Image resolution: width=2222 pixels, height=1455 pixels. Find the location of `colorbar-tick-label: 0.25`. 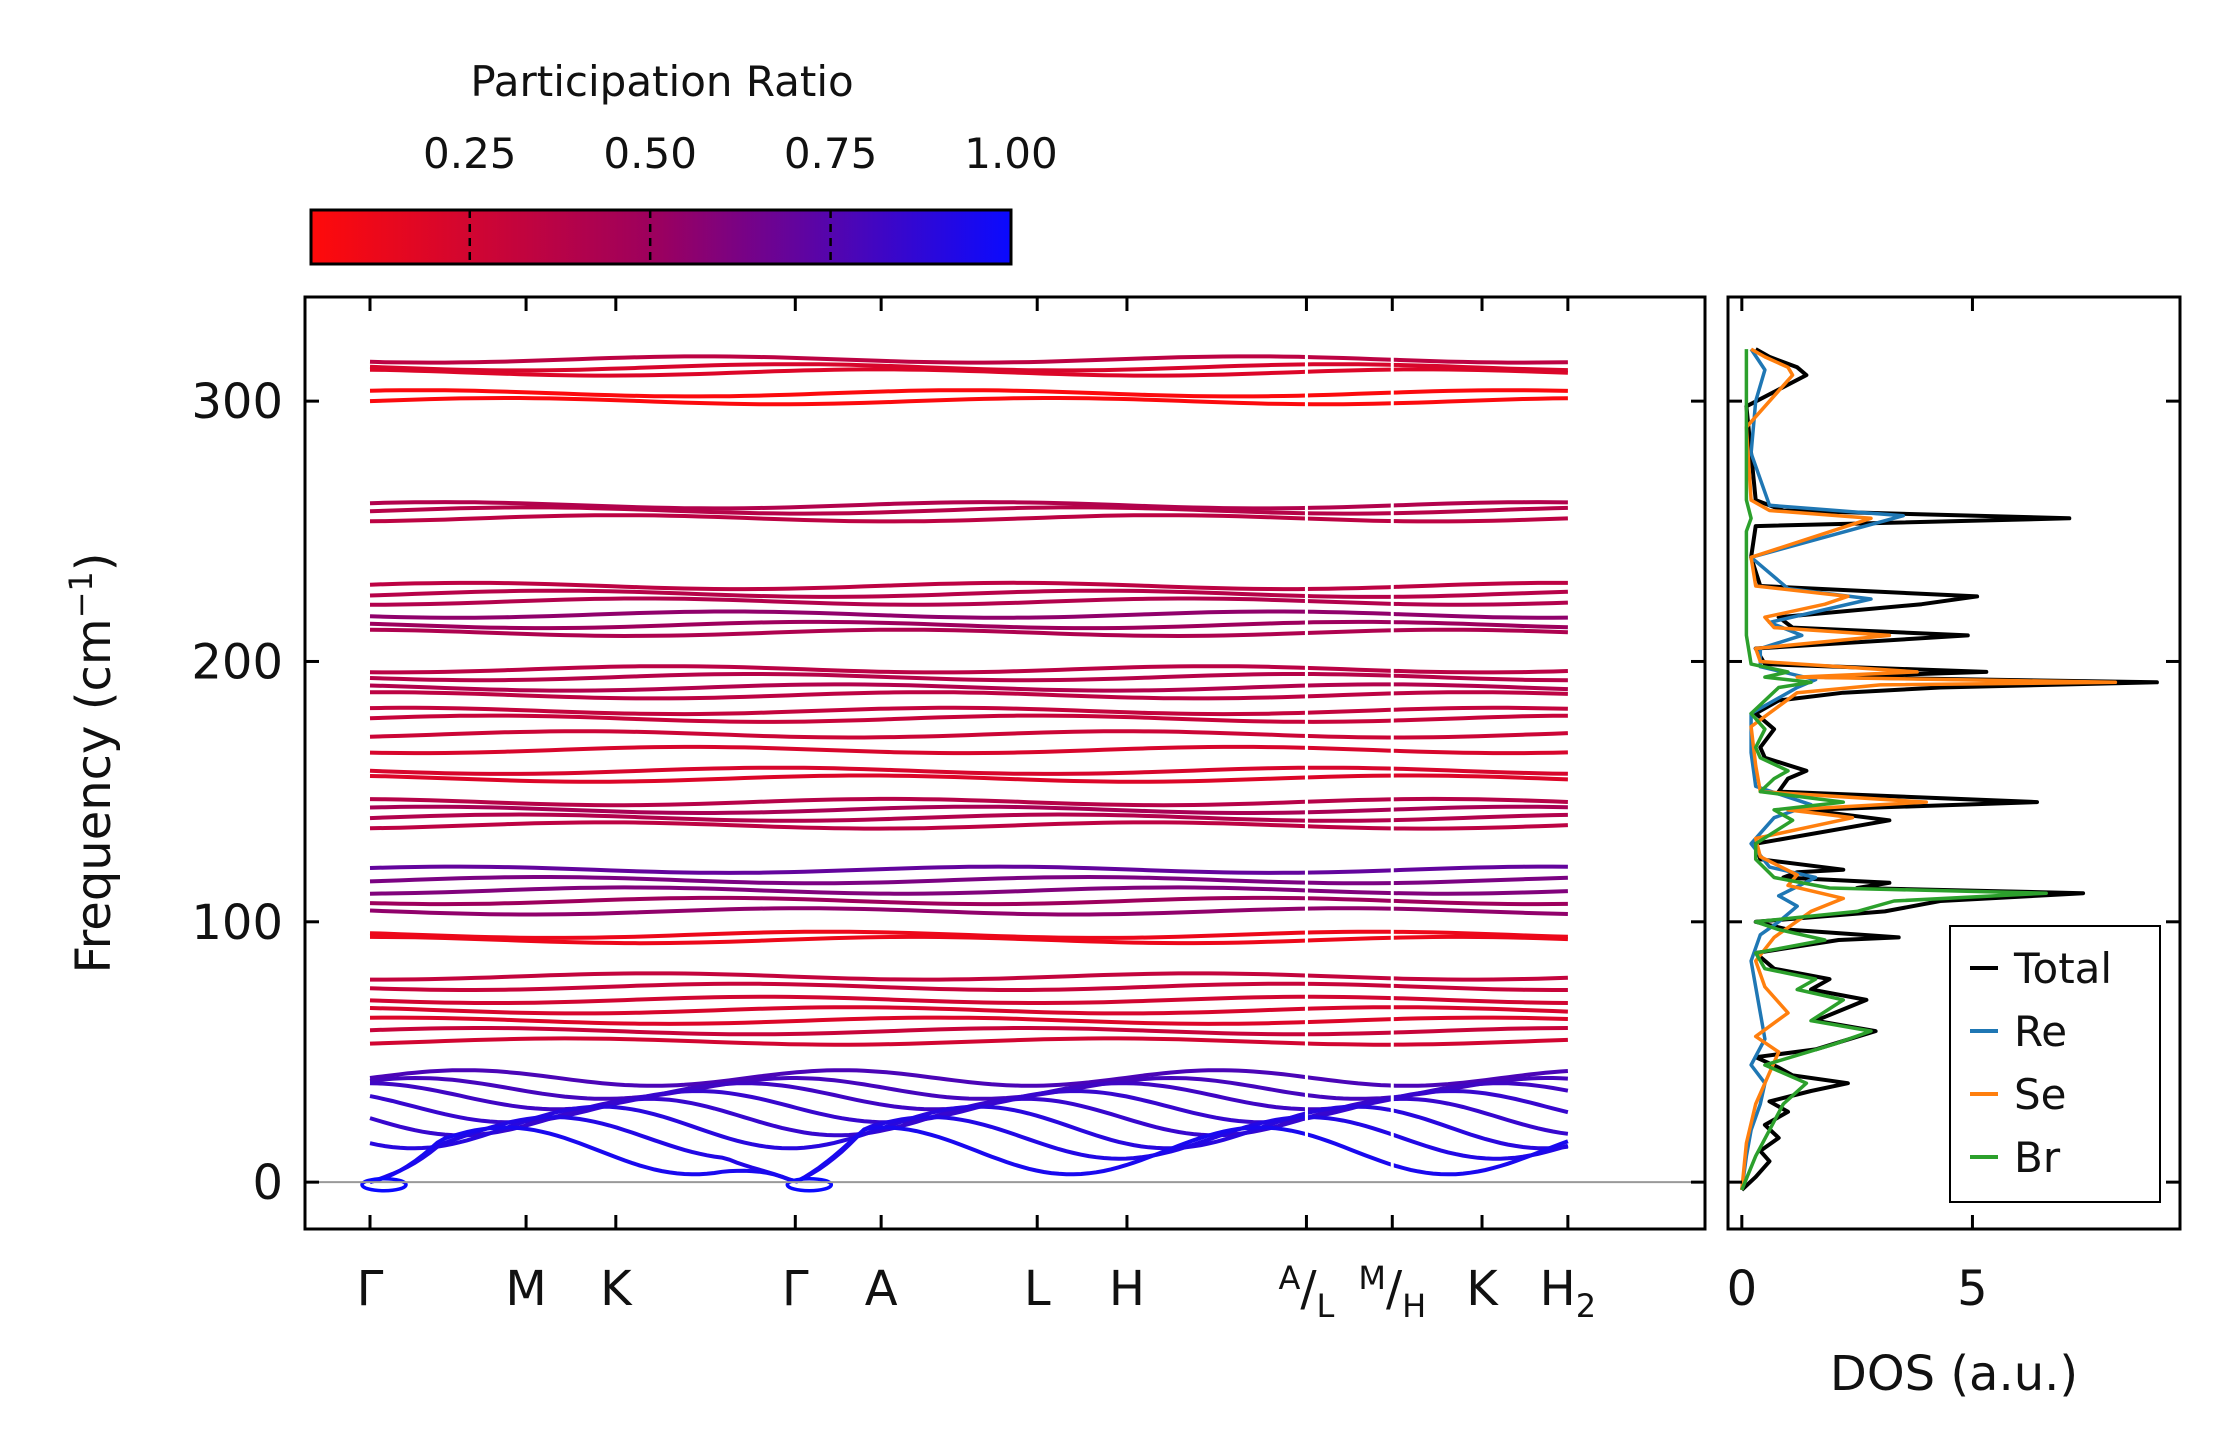

colorbar-tick-label: 0.25 is located at coordinates (470, 153).